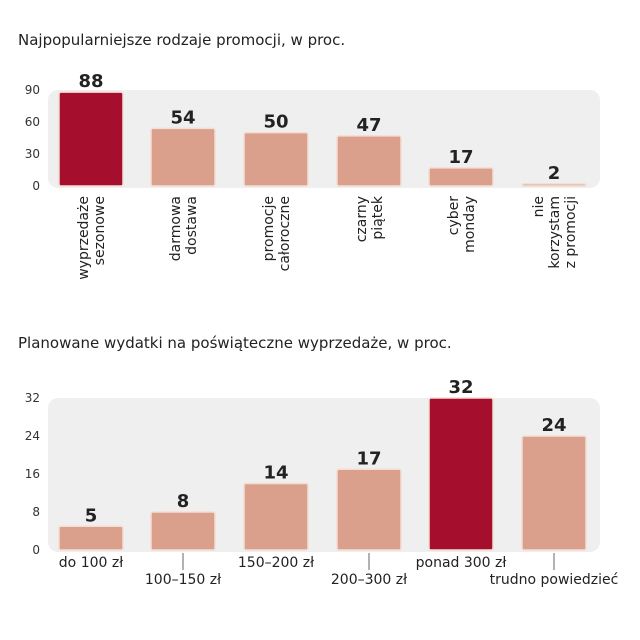 The image size is (640, 640). Describe the element at coordinates (192, 225) in the screenshot. I see `category-label-line: dostawa` at that location.